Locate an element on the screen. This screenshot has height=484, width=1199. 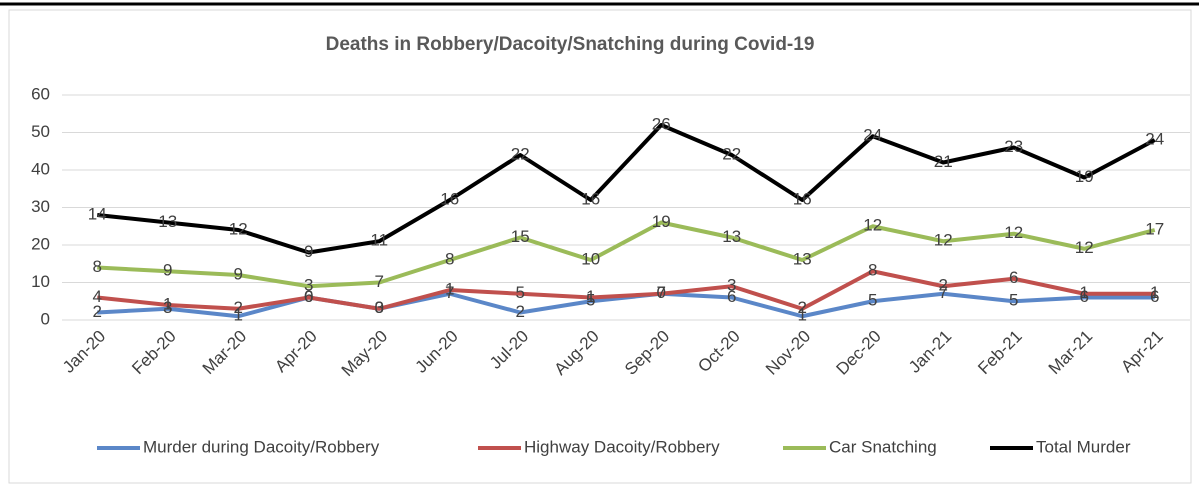
y-tick-label: 20 is located at coordinates (40, 243).